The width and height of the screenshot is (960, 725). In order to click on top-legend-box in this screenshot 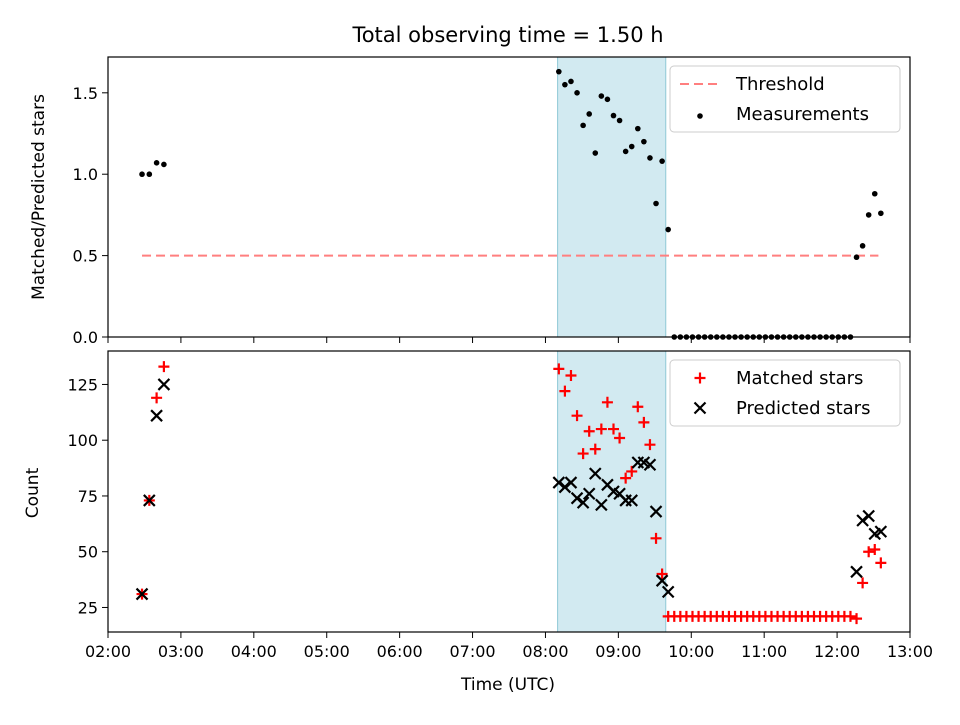, I will do `click(785, 99)`.